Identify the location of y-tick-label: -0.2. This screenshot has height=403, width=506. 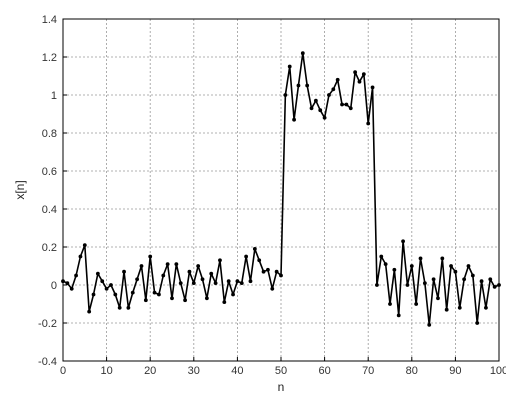
(47, 324).